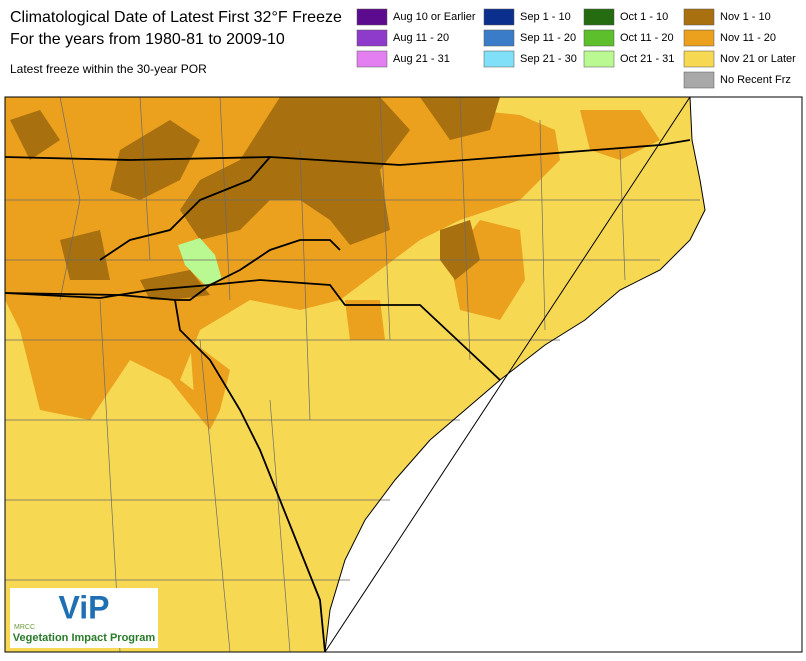  I want to click on logo-mark: ViP, so click(84, 607).